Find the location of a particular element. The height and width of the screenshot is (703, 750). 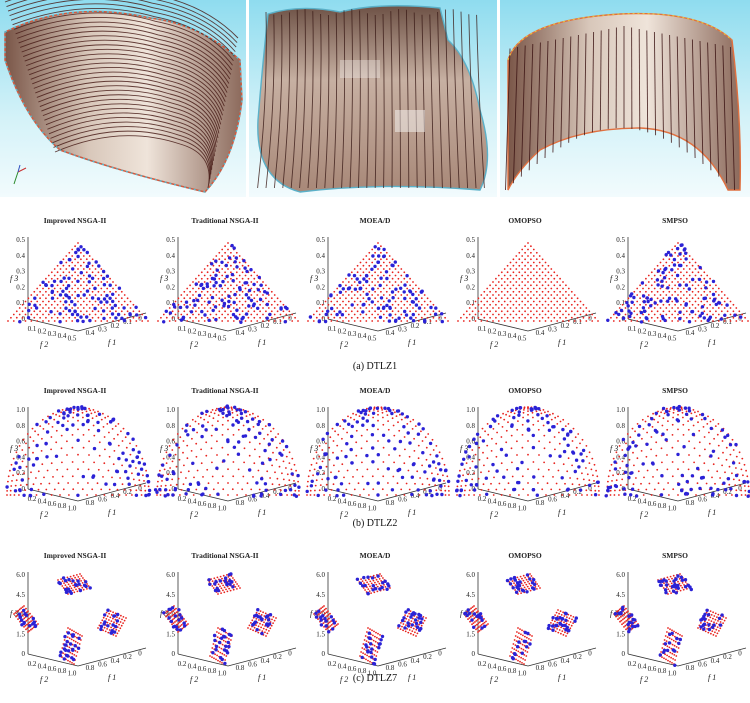

panel-caption: (a) DTLZ1 is located at coordinates (375, 366).